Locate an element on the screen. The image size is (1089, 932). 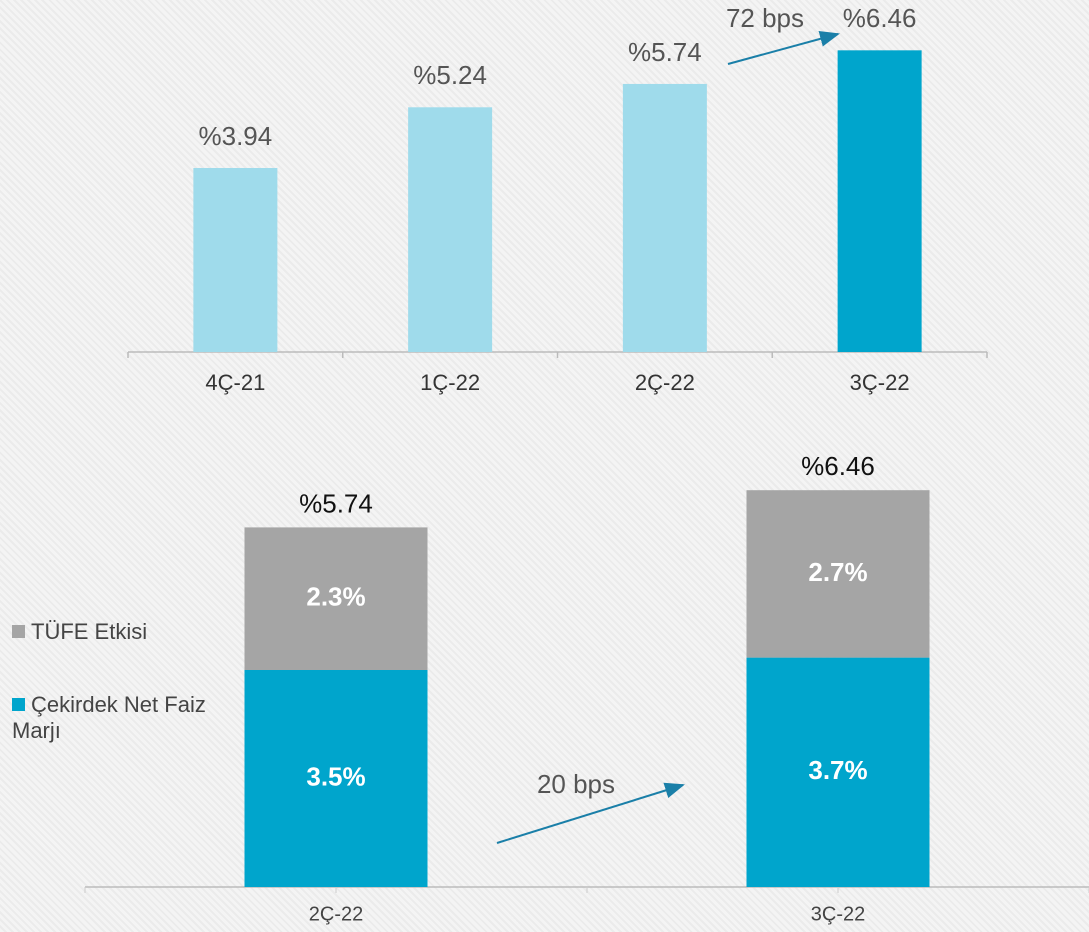
legend-label: Çekirdek Net Faiz Marjı is located at coordinates (109, 717).